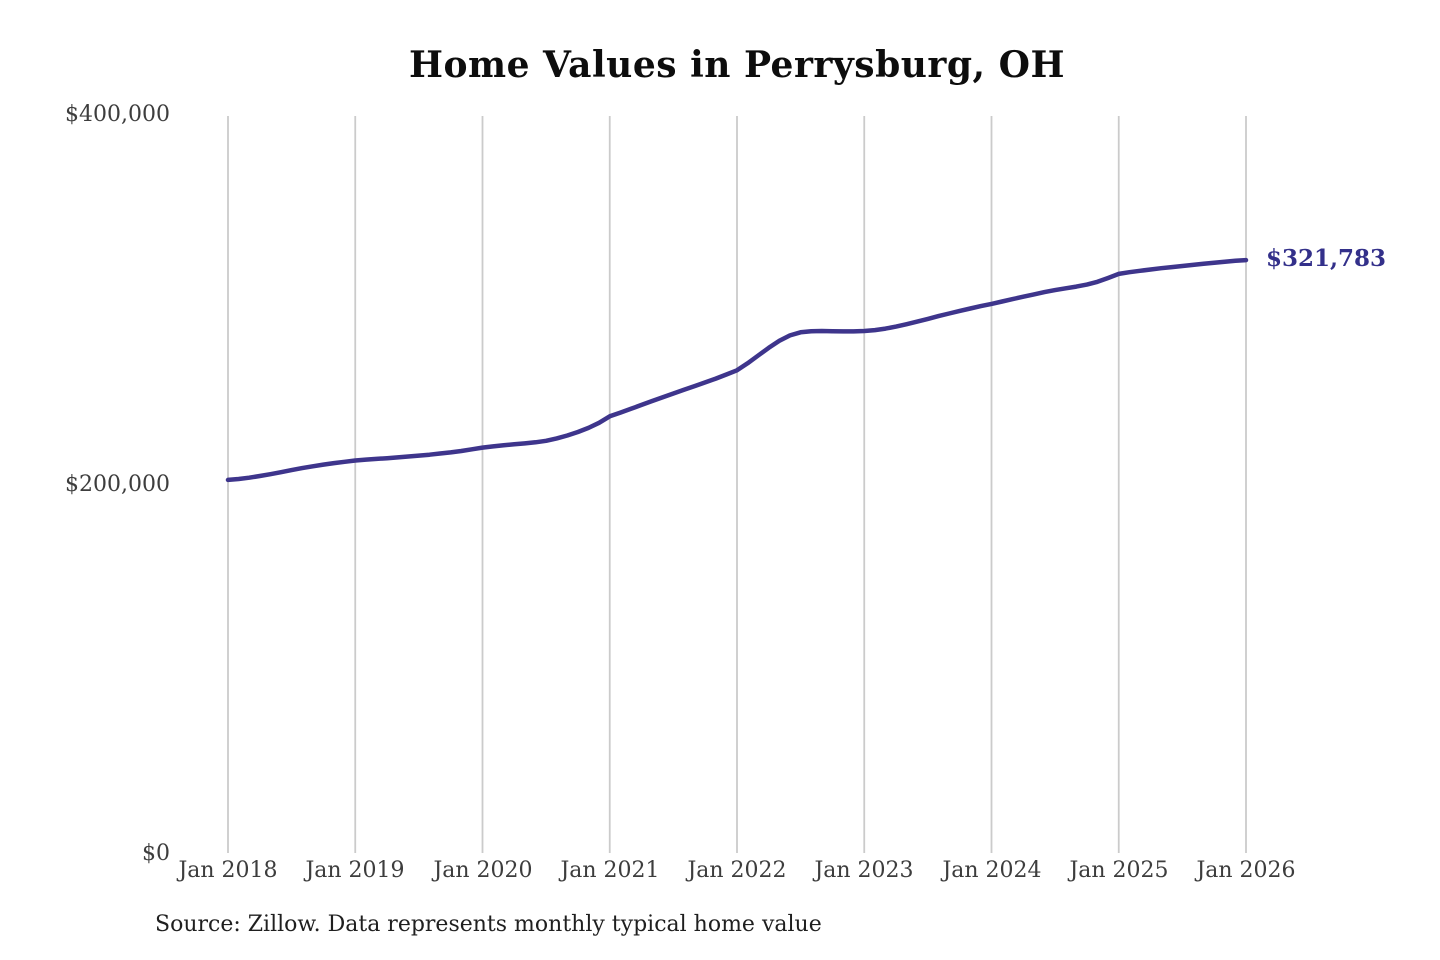 The height and width of the screenshot is (960, 1440). I want to click on x-axis-tick-jan-2026: Jan 2026, so click(1246, 870).